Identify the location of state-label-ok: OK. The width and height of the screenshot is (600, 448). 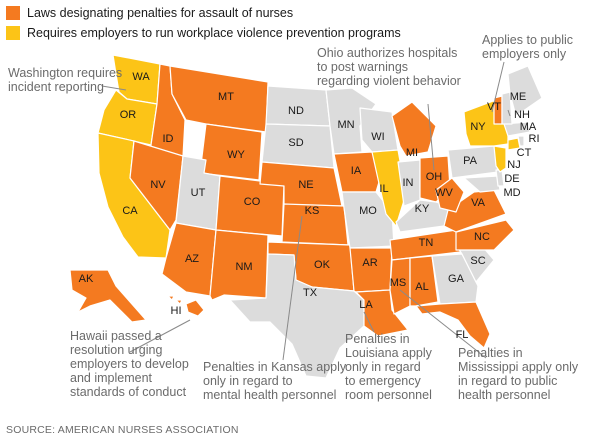
(322, 265).